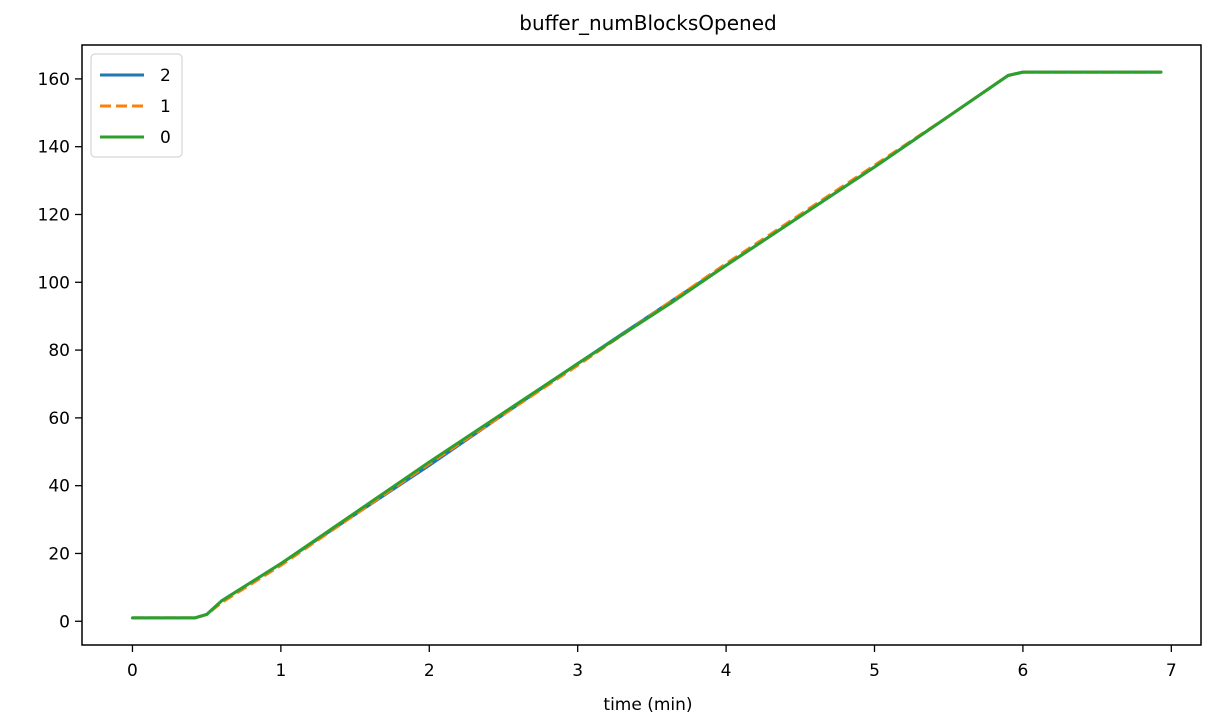 The width and height of the screenshot is (1210, 721). Describe the element at coordinates (54, 148) in the screenshot. I see `y-tick-label: 140` at that location.